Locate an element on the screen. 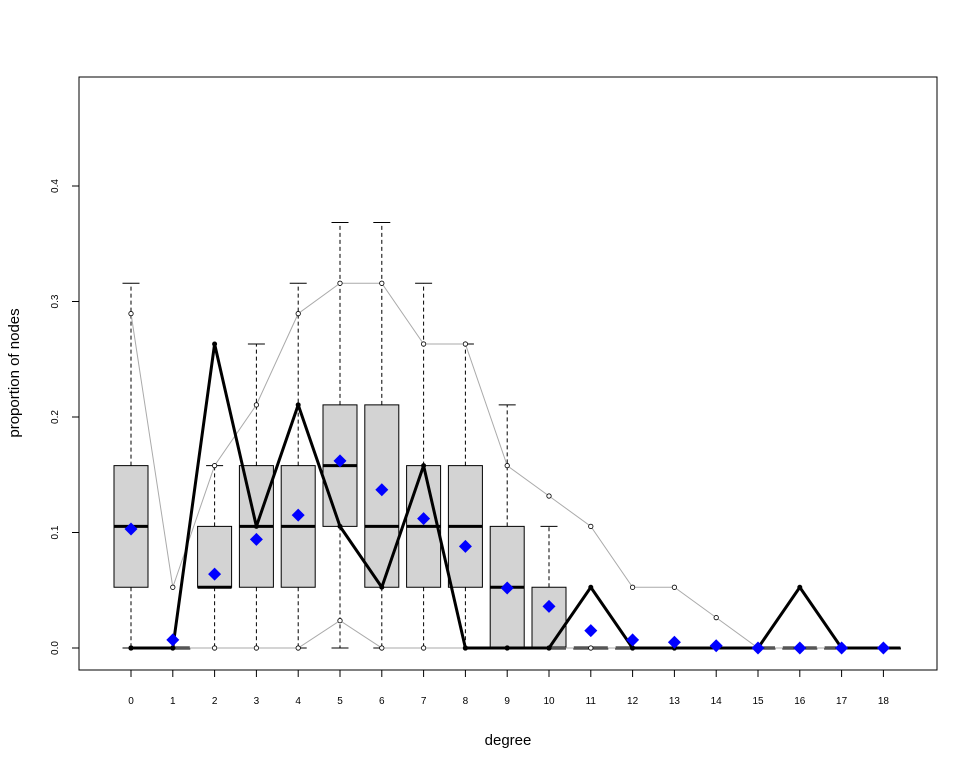 The image size is (977, 768). x-tick-label: 13 is located at coordinates (675, 701).